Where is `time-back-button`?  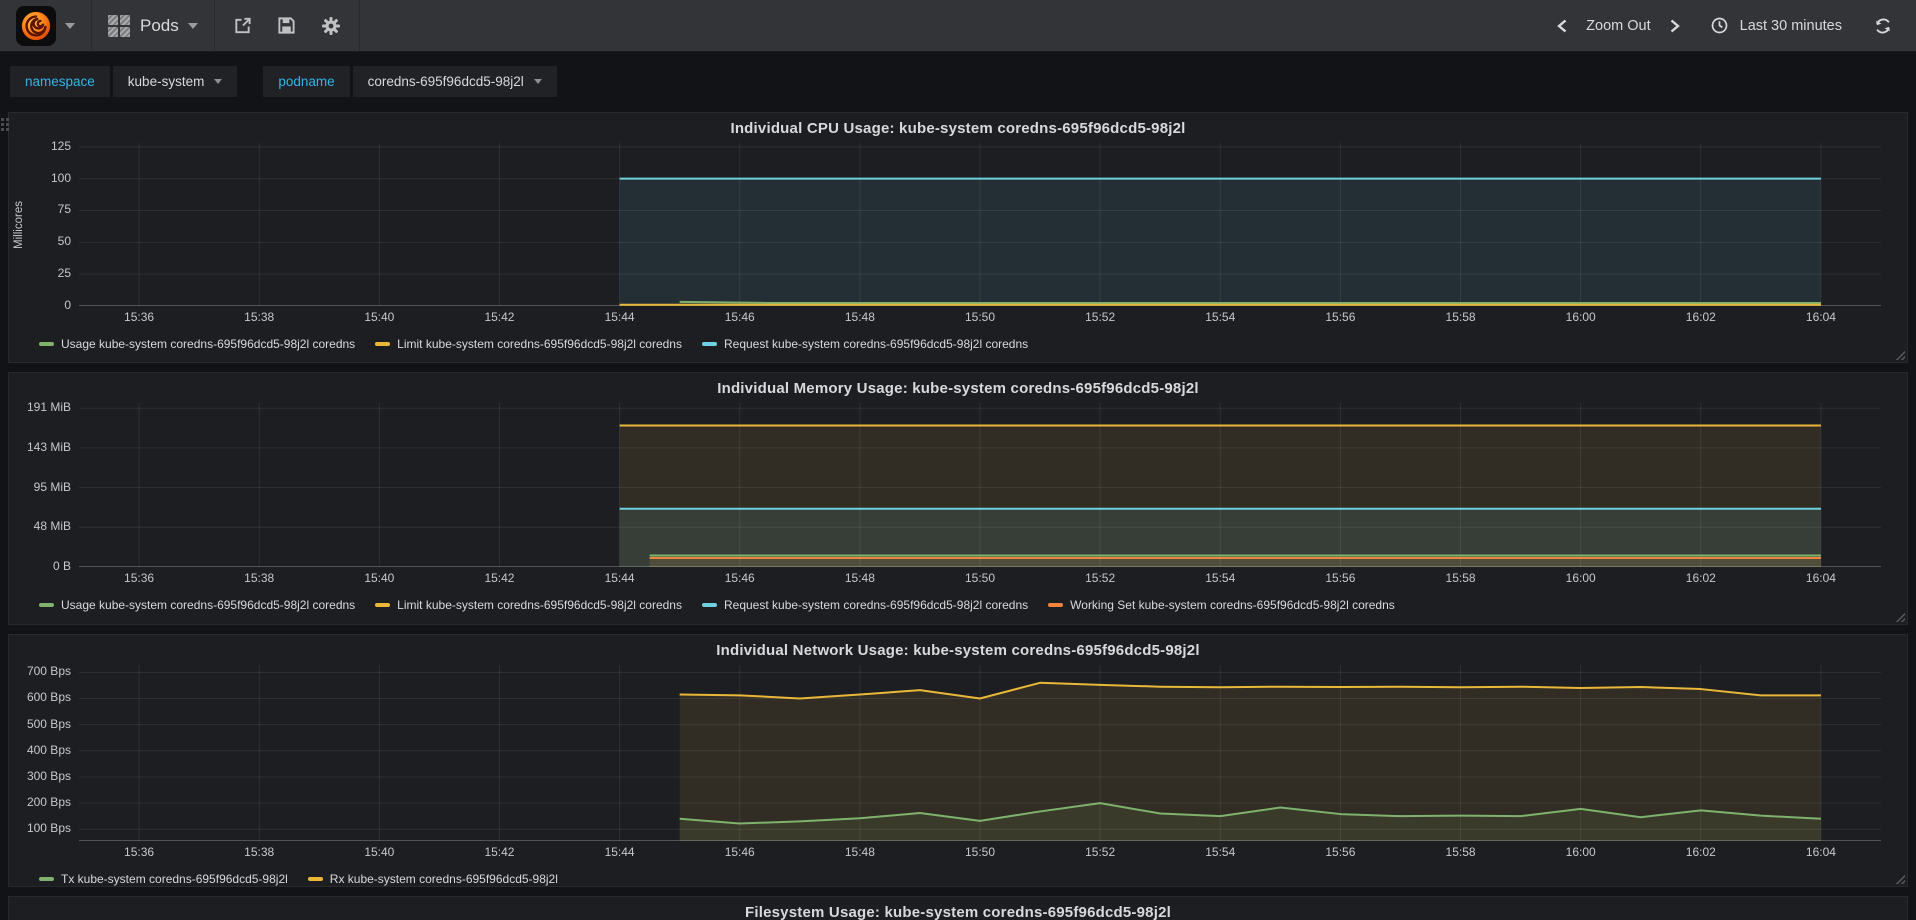
time-back-button is located at coordinates (1562, 26).